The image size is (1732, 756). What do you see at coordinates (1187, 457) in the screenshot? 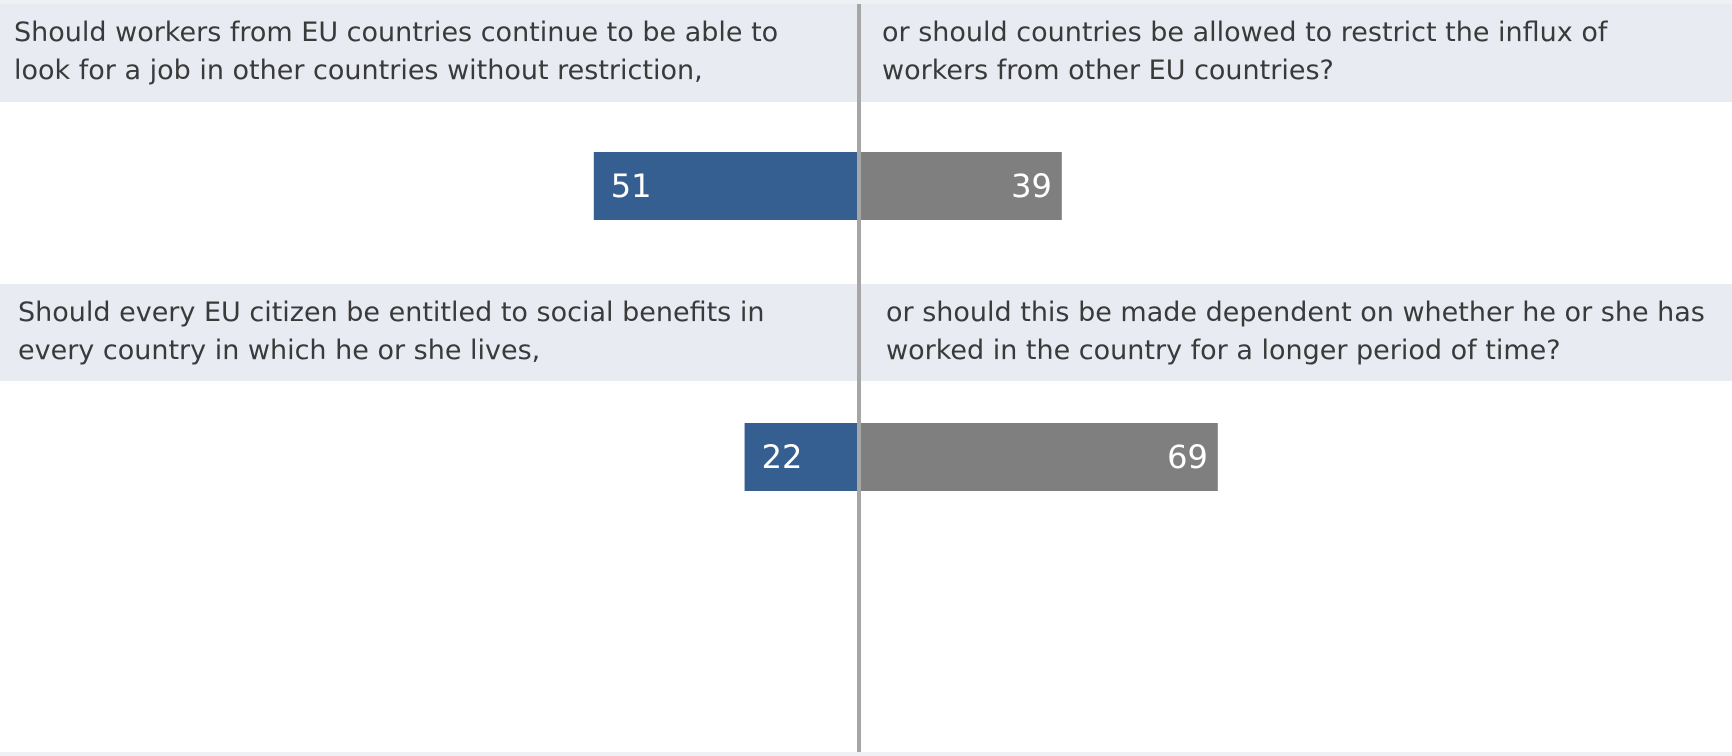
I see `bar-right-value-label-2: 69` at bounding box center [1187, 457].